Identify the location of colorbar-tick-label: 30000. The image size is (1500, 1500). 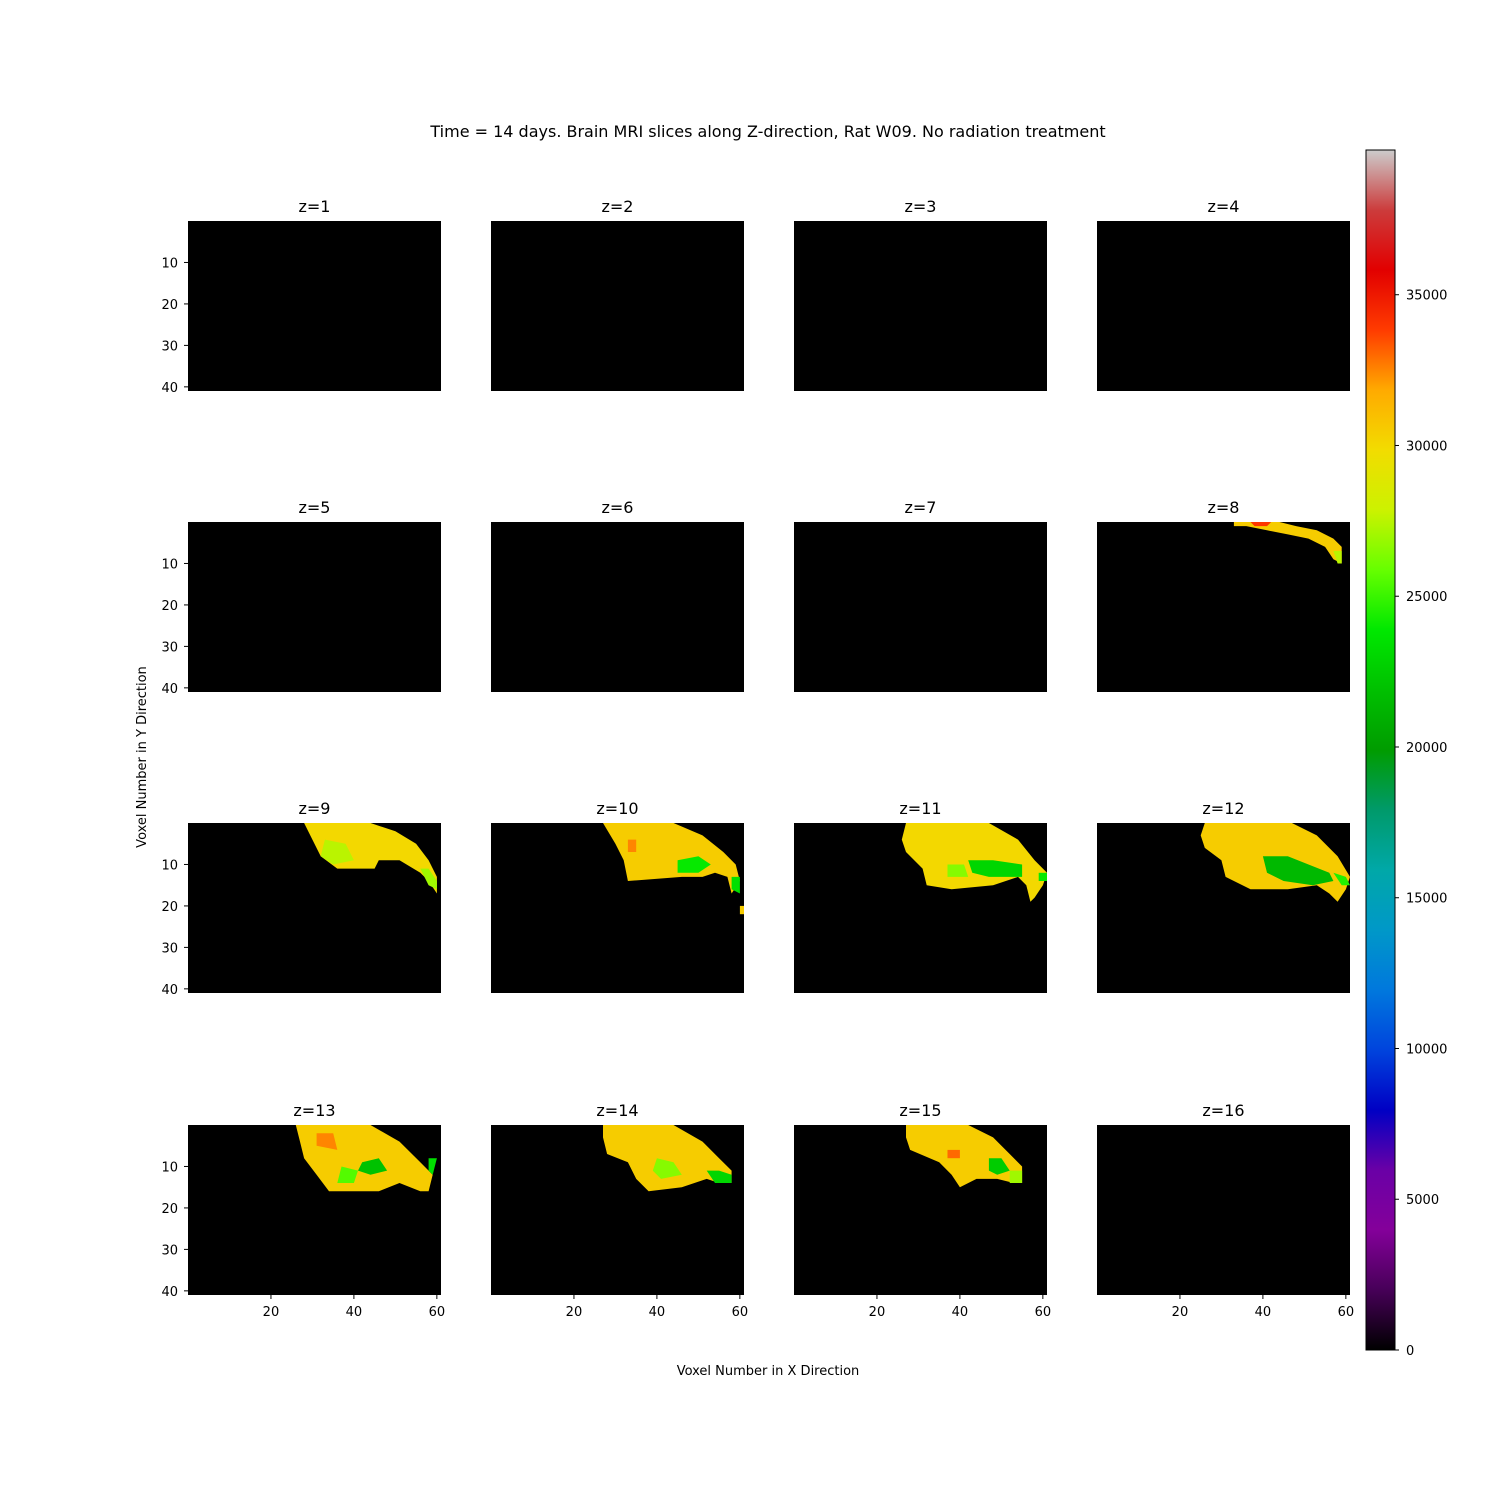
(1426, 446).